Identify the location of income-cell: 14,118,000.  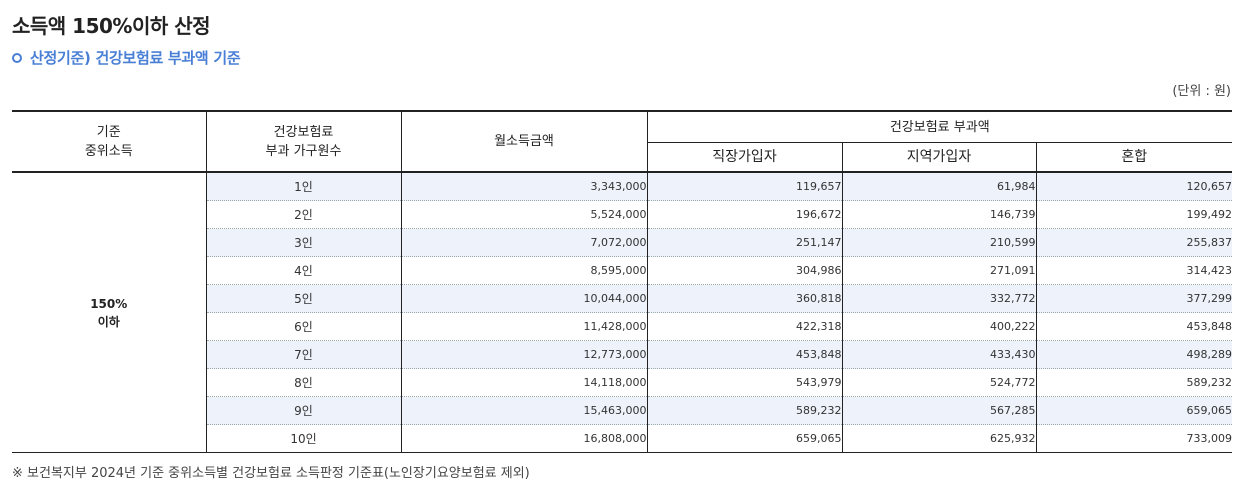
(524, 382).